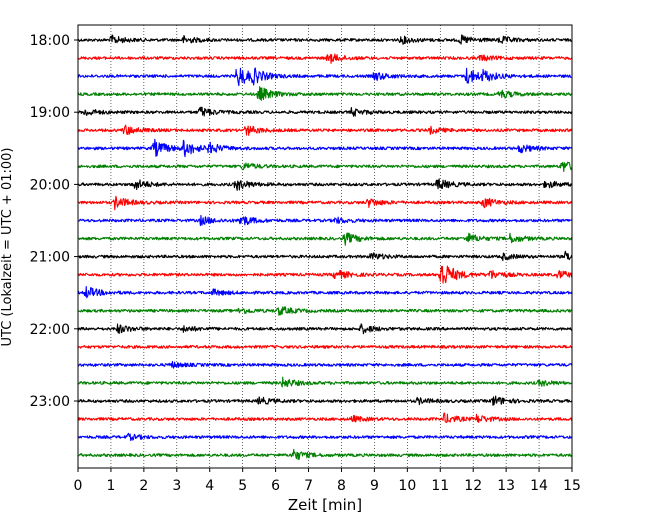  I want to click on trace-2030, so click(325, 220).